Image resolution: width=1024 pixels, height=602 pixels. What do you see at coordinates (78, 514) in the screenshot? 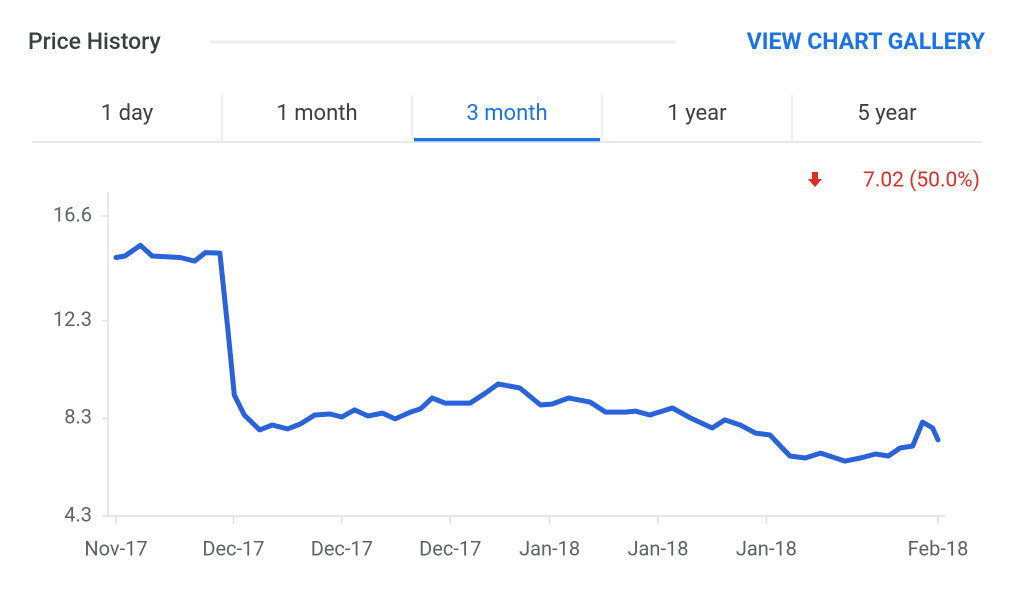
I see `y-tick-label: 4.3` at bounding box center [78, 514].